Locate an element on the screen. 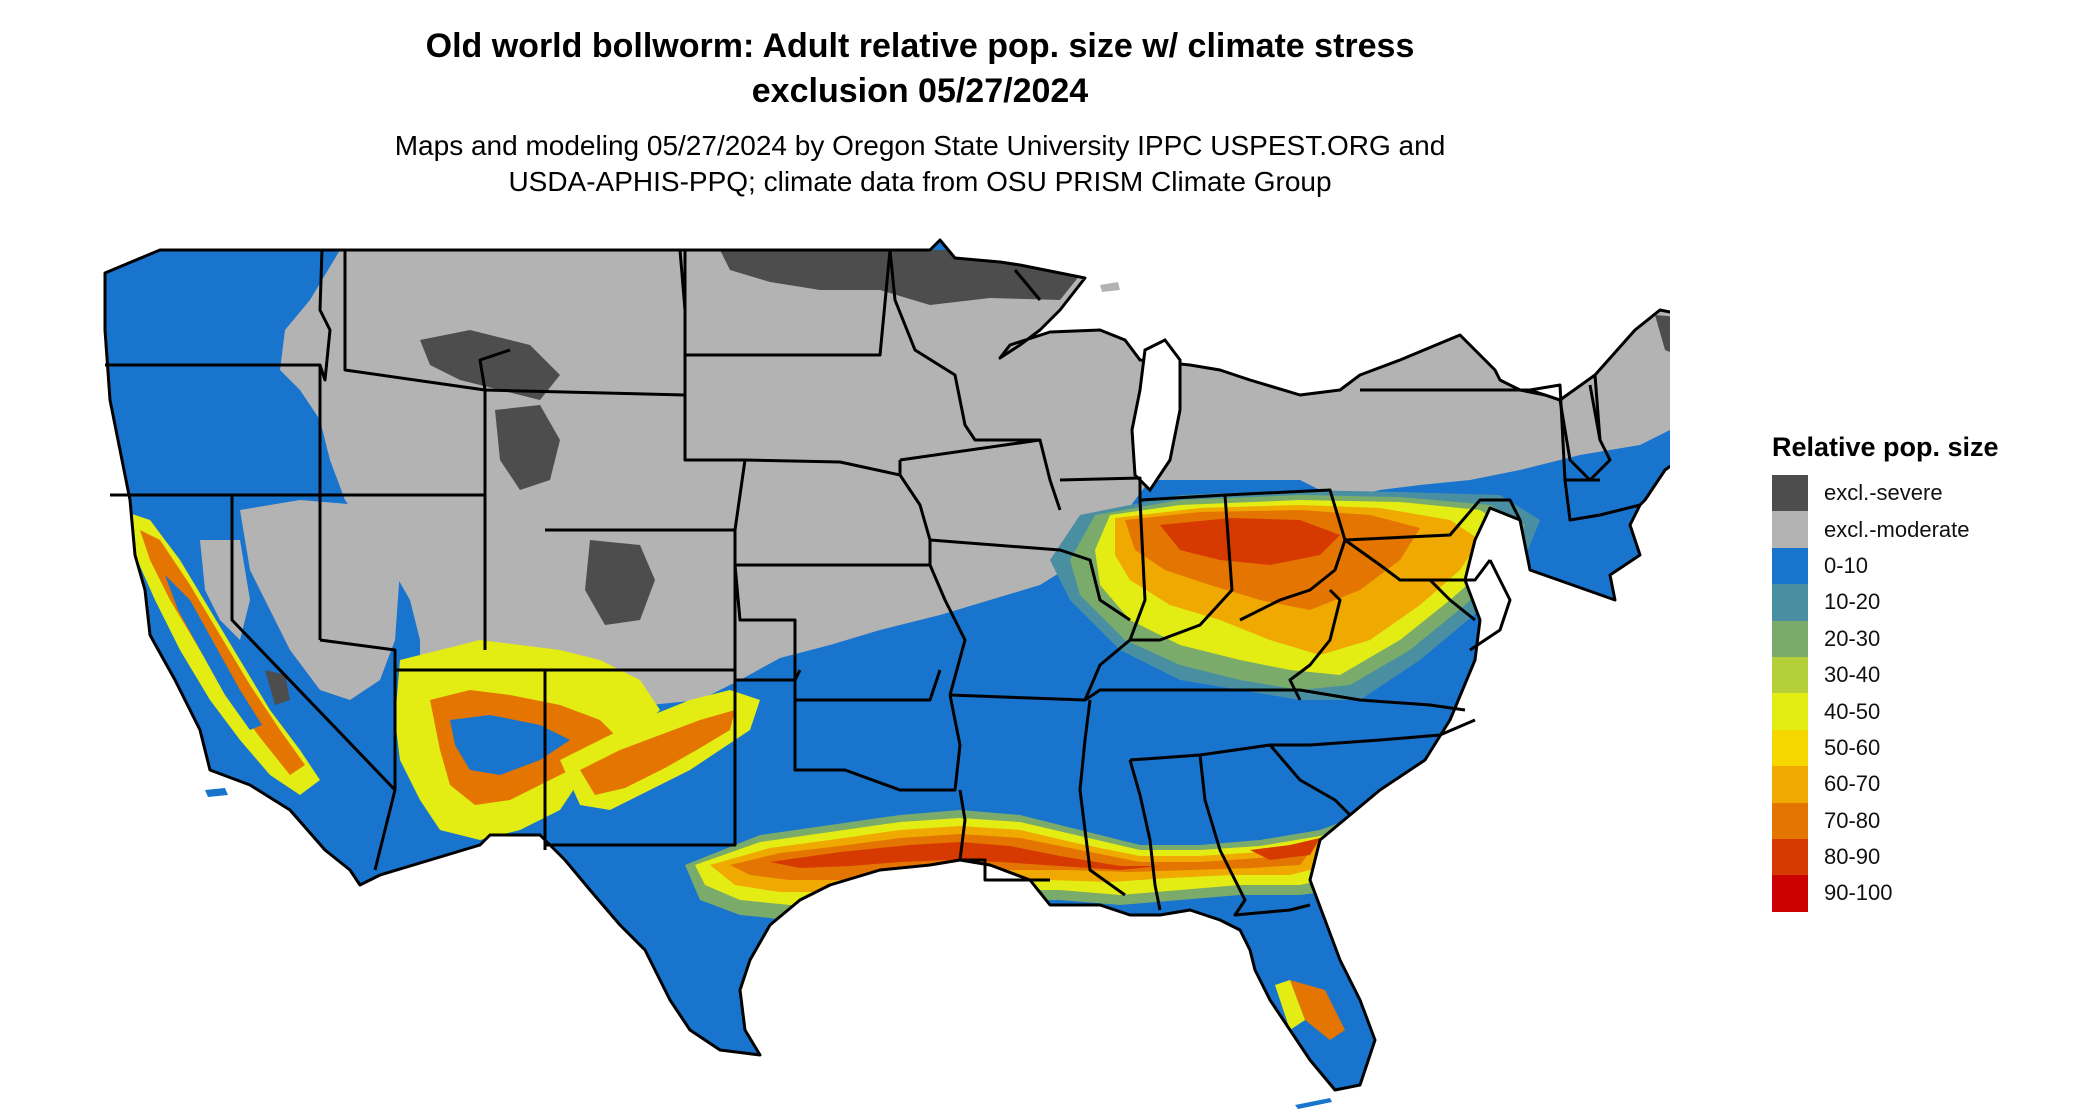 Image resolution: width=2100 pixels, height=1116 pixels. legend-item: 10-20 is located at coordinates (1885, 602).